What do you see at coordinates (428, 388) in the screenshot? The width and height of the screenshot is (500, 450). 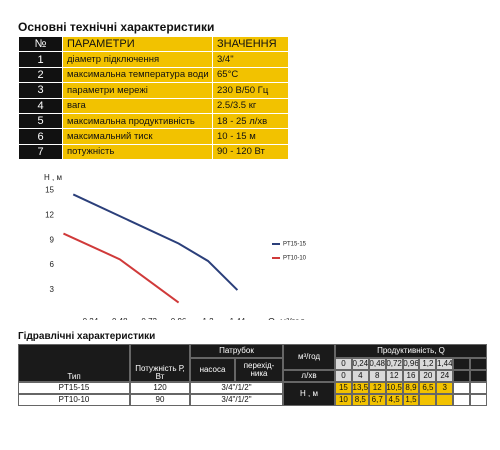 I see `head-value: 6,5` at bounding box center [428, 388].